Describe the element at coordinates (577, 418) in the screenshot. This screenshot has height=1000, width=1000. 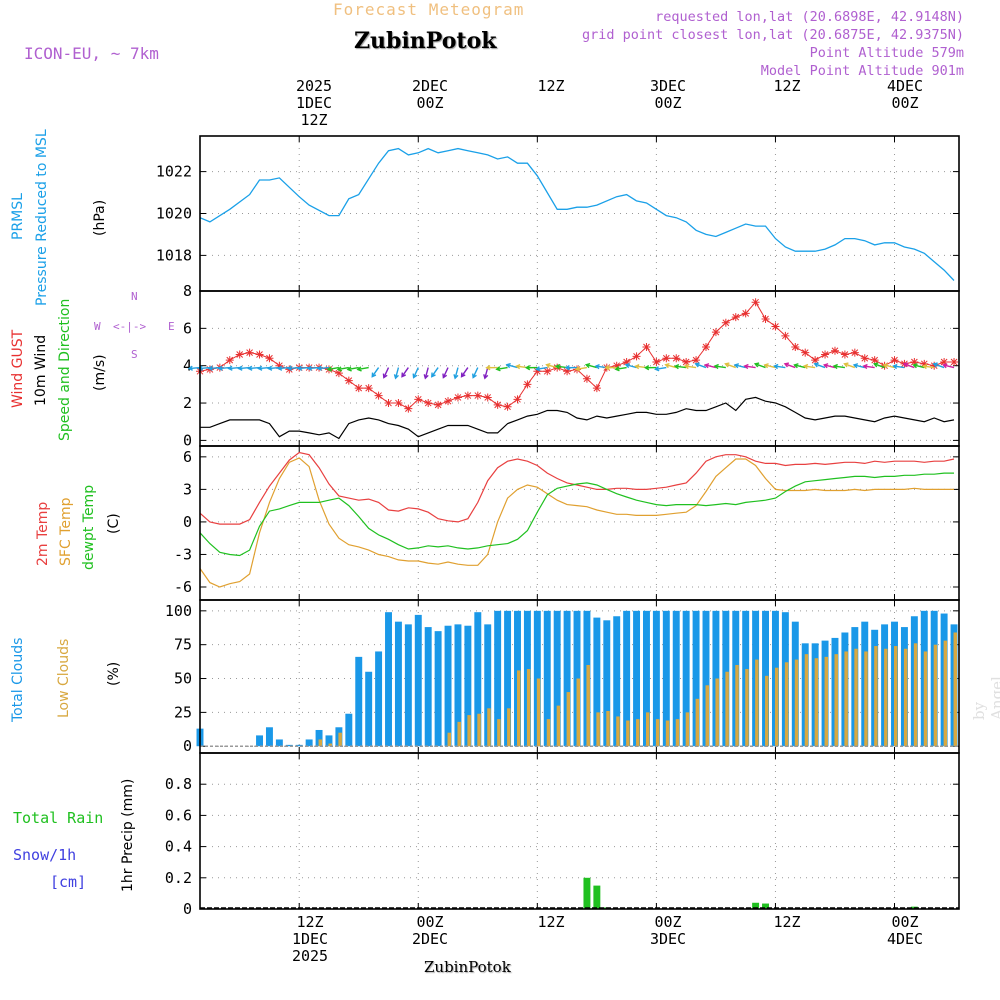
I see `wind10-series-line` at that location.